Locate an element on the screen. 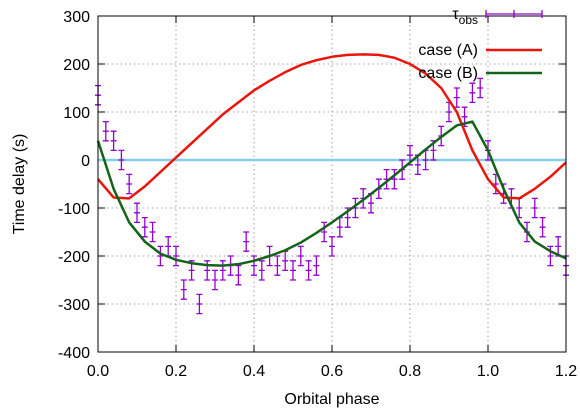  legend-label-main: case (A) is located at coordinates (448, 50).